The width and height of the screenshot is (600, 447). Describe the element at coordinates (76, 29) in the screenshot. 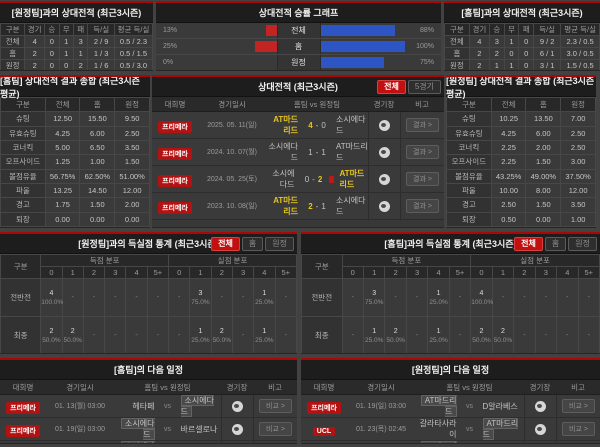

I see `table-header-row: 구분 경기 승 무 패 득/실 평균 득/실` at that location.